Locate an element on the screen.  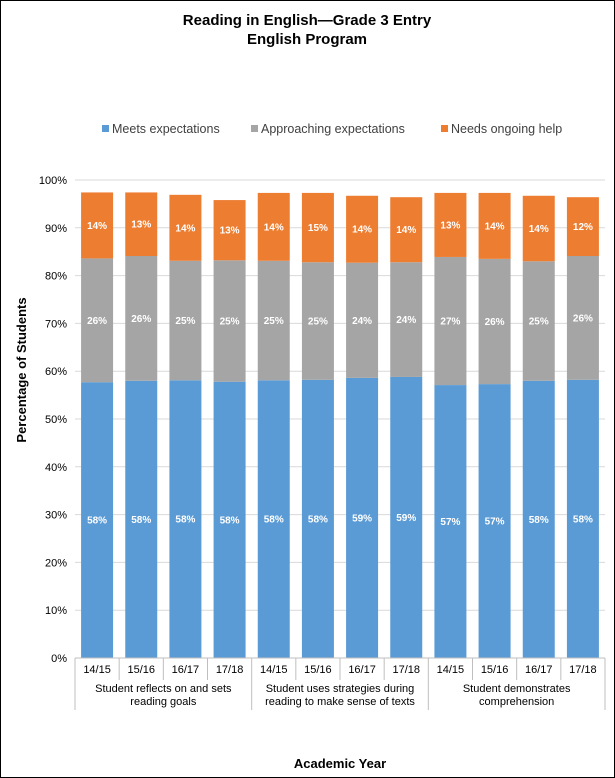
bar-stack-7: 59% 24% 14% is located at coordinates (362, 426).